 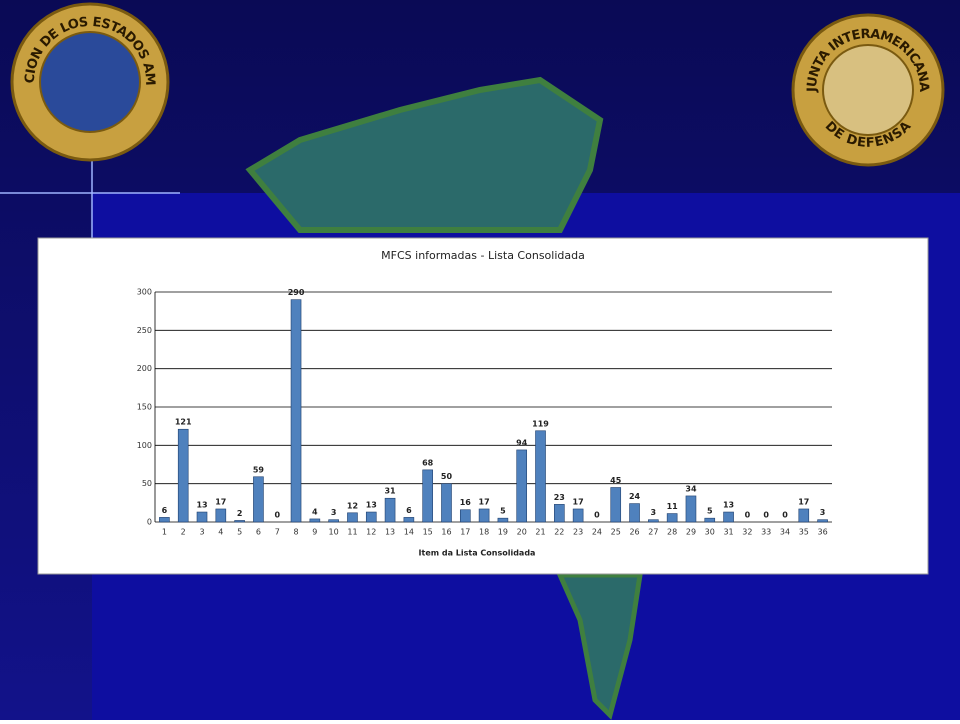 What do you see at coordinates (409, 532) in the screenshot?
I see `x-tick-label: 14` at bounding box center [409, 532].